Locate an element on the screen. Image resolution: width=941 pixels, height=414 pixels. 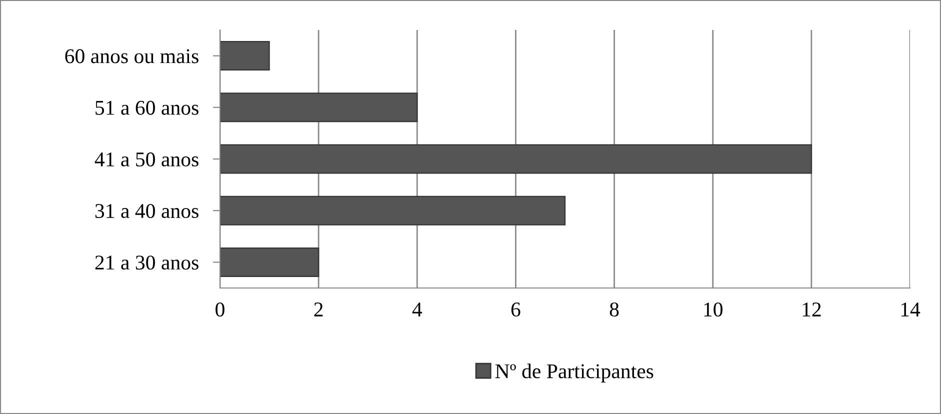
x-tick-label: 10 is located at coordinates (713, 309).